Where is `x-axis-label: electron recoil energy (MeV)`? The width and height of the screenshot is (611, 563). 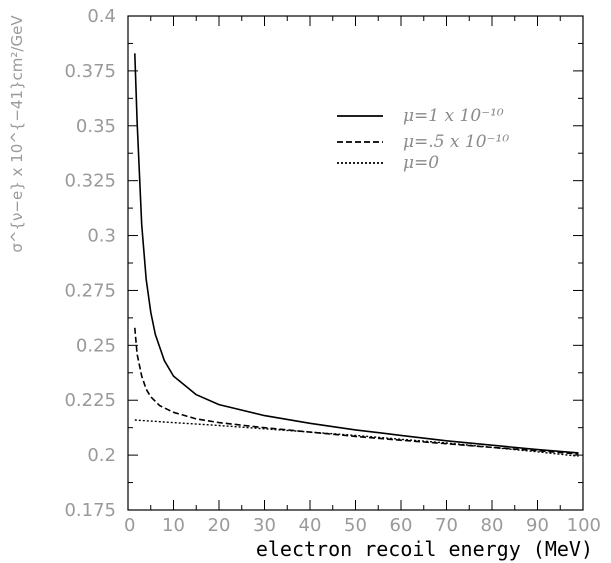 x-axis-label: electron recoil energy (MeV) is located at coordinates (424, 549).